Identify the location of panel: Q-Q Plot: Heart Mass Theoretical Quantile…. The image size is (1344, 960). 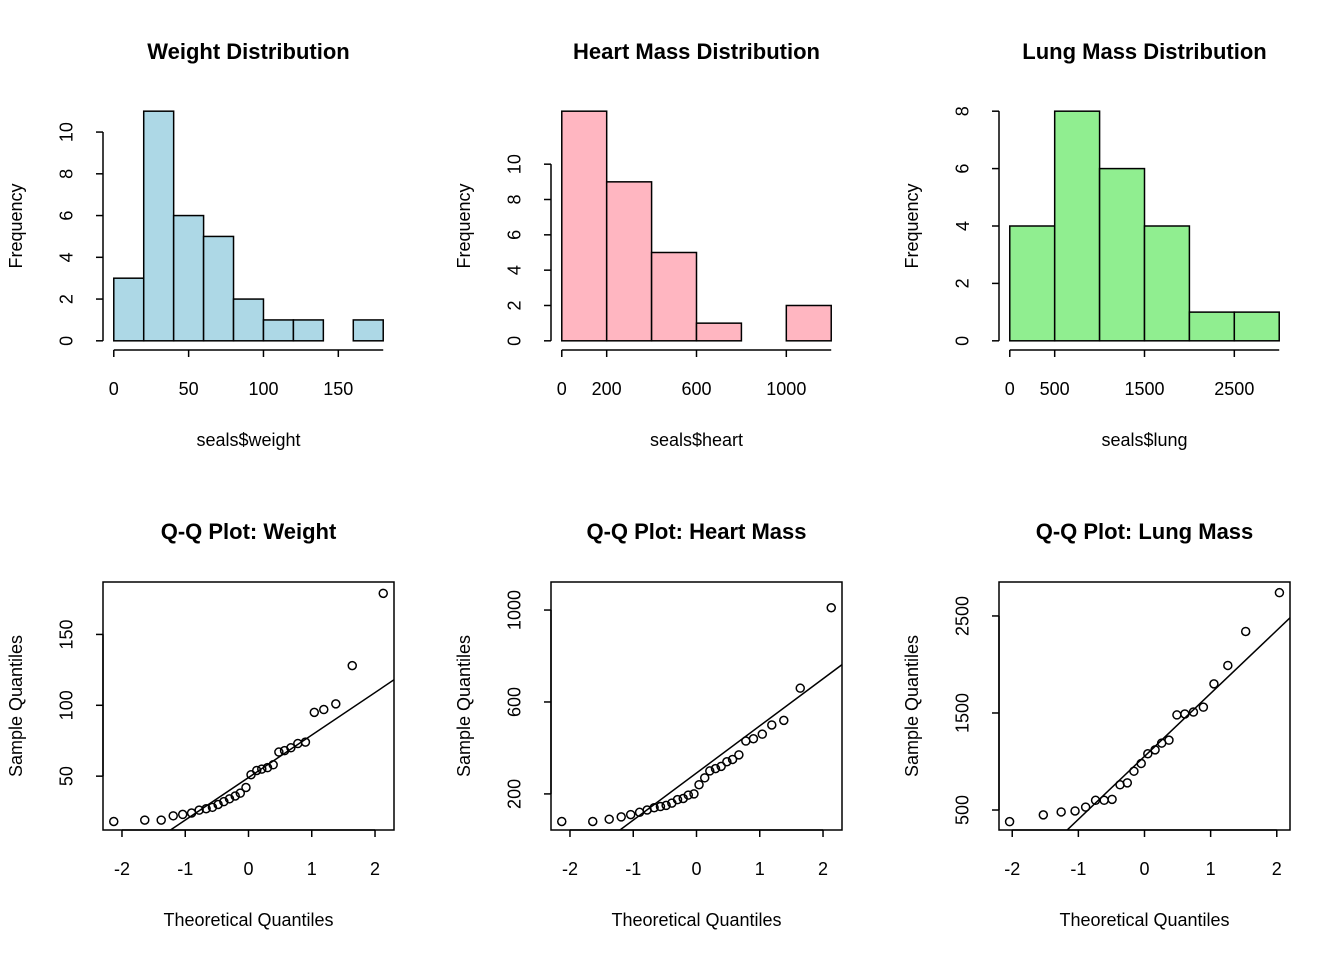
(648, 724).